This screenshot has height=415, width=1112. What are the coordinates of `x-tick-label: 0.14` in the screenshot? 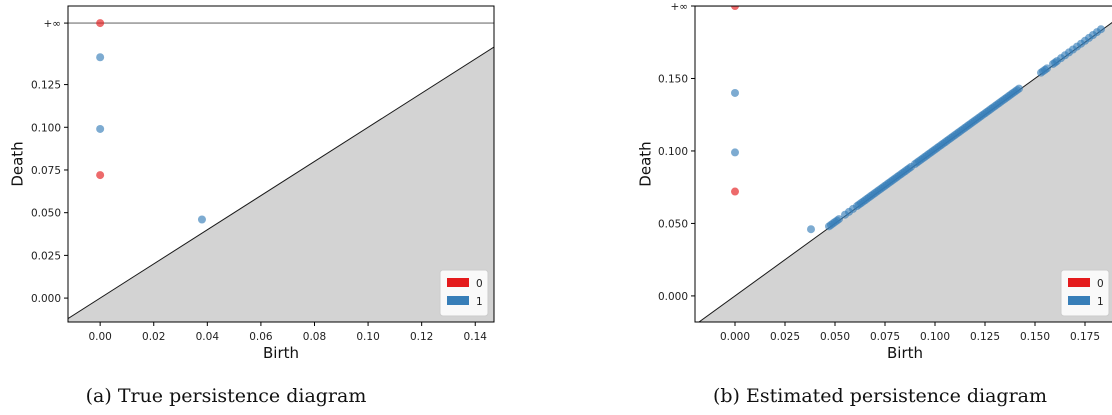 It's located at (476, 337).